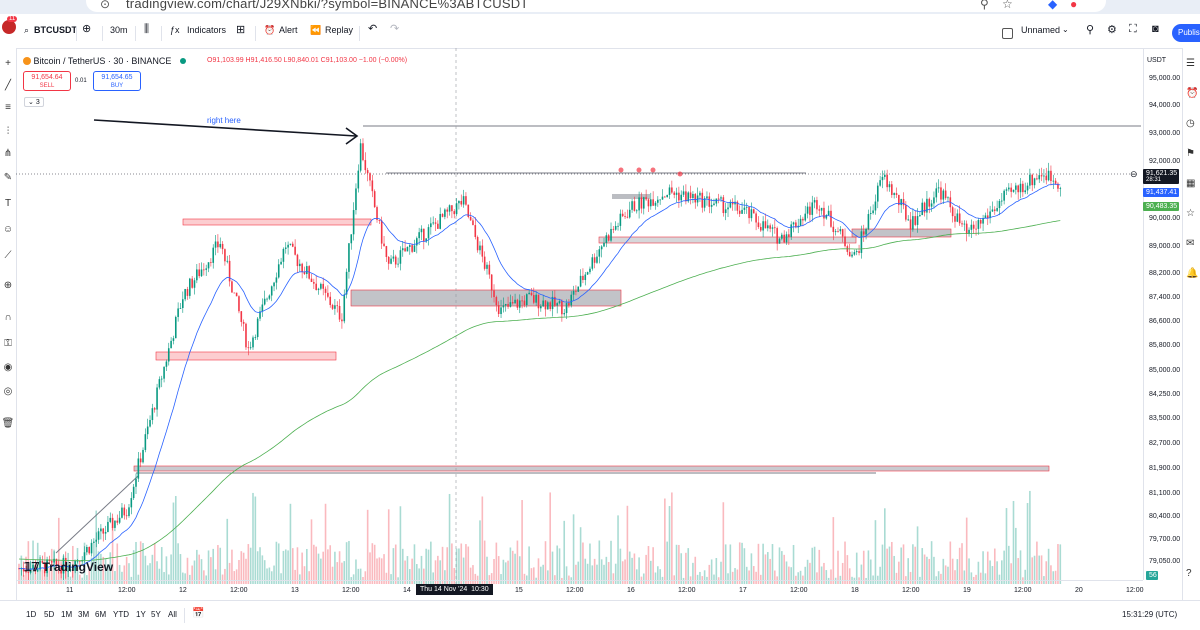  What do you see at coordinates (207, 30) in the screenshot?
I see `indicators-button: Indicators` at bounding box center [207, 30].